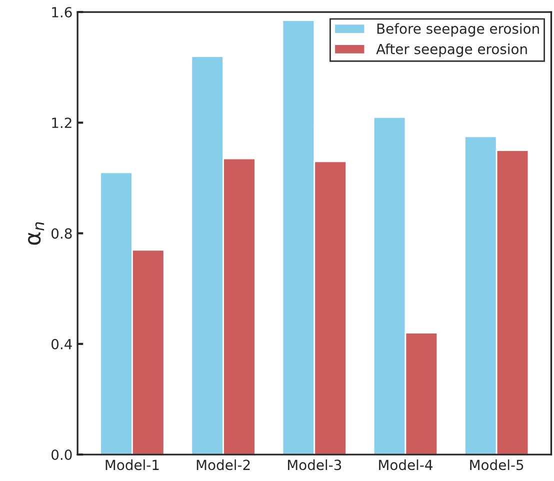 The image size is (554, 481). I want to click on x-tick-label: Model-5, so click(497, 464).